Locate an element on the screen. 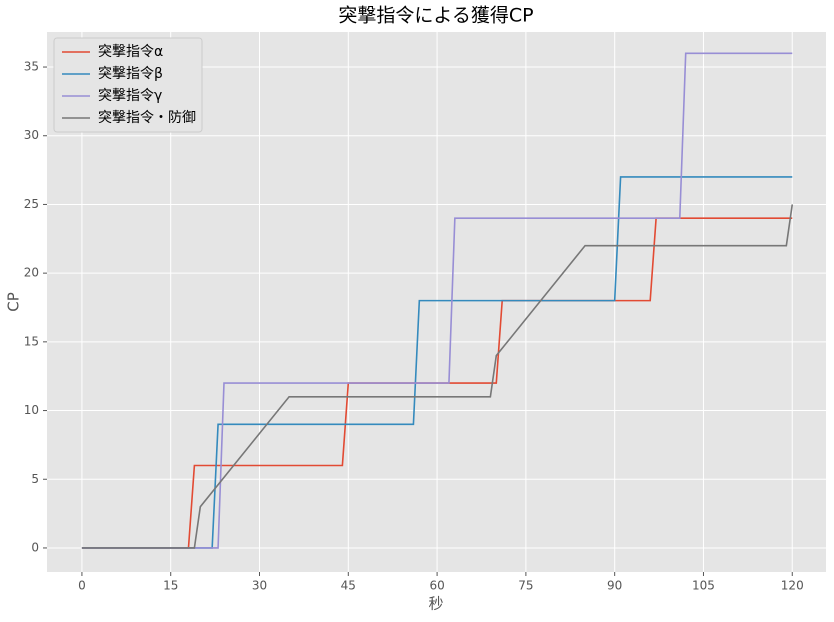  chart-title: 突撃指令による獲得CP is located at coordinates (435, 16).